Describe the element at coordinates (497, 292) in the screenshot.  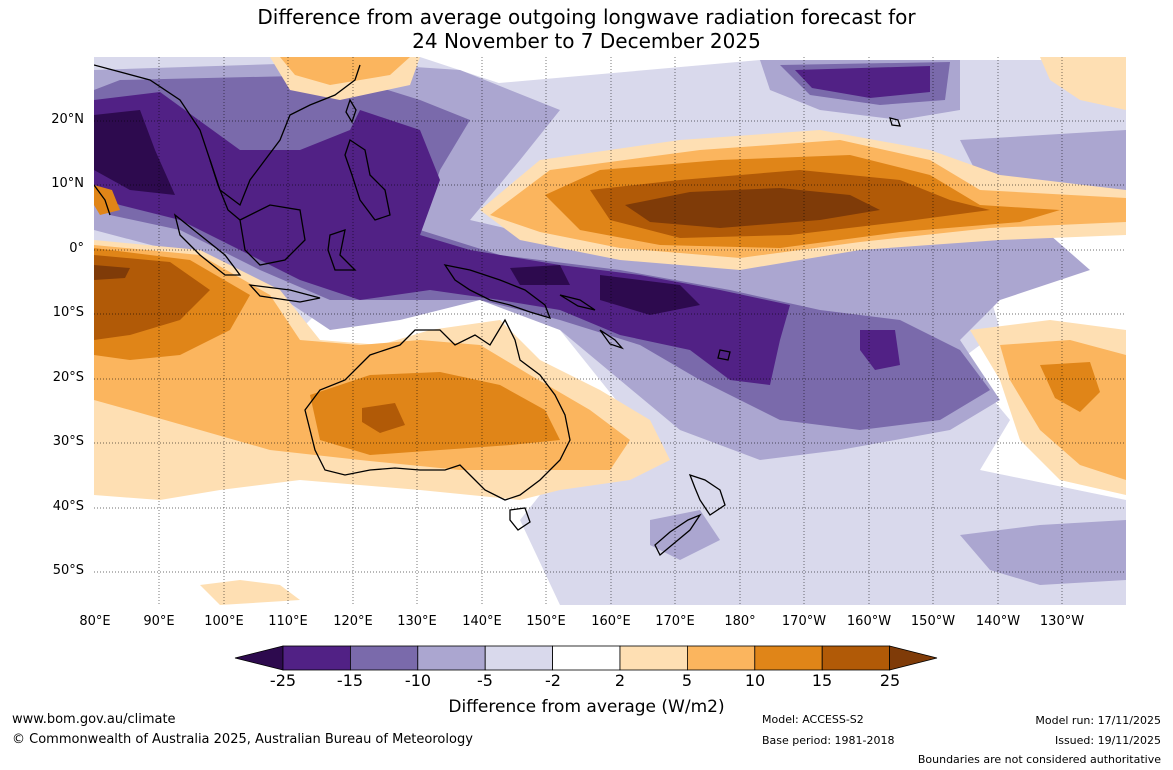
I see `coastline-new-guinea` at that location.